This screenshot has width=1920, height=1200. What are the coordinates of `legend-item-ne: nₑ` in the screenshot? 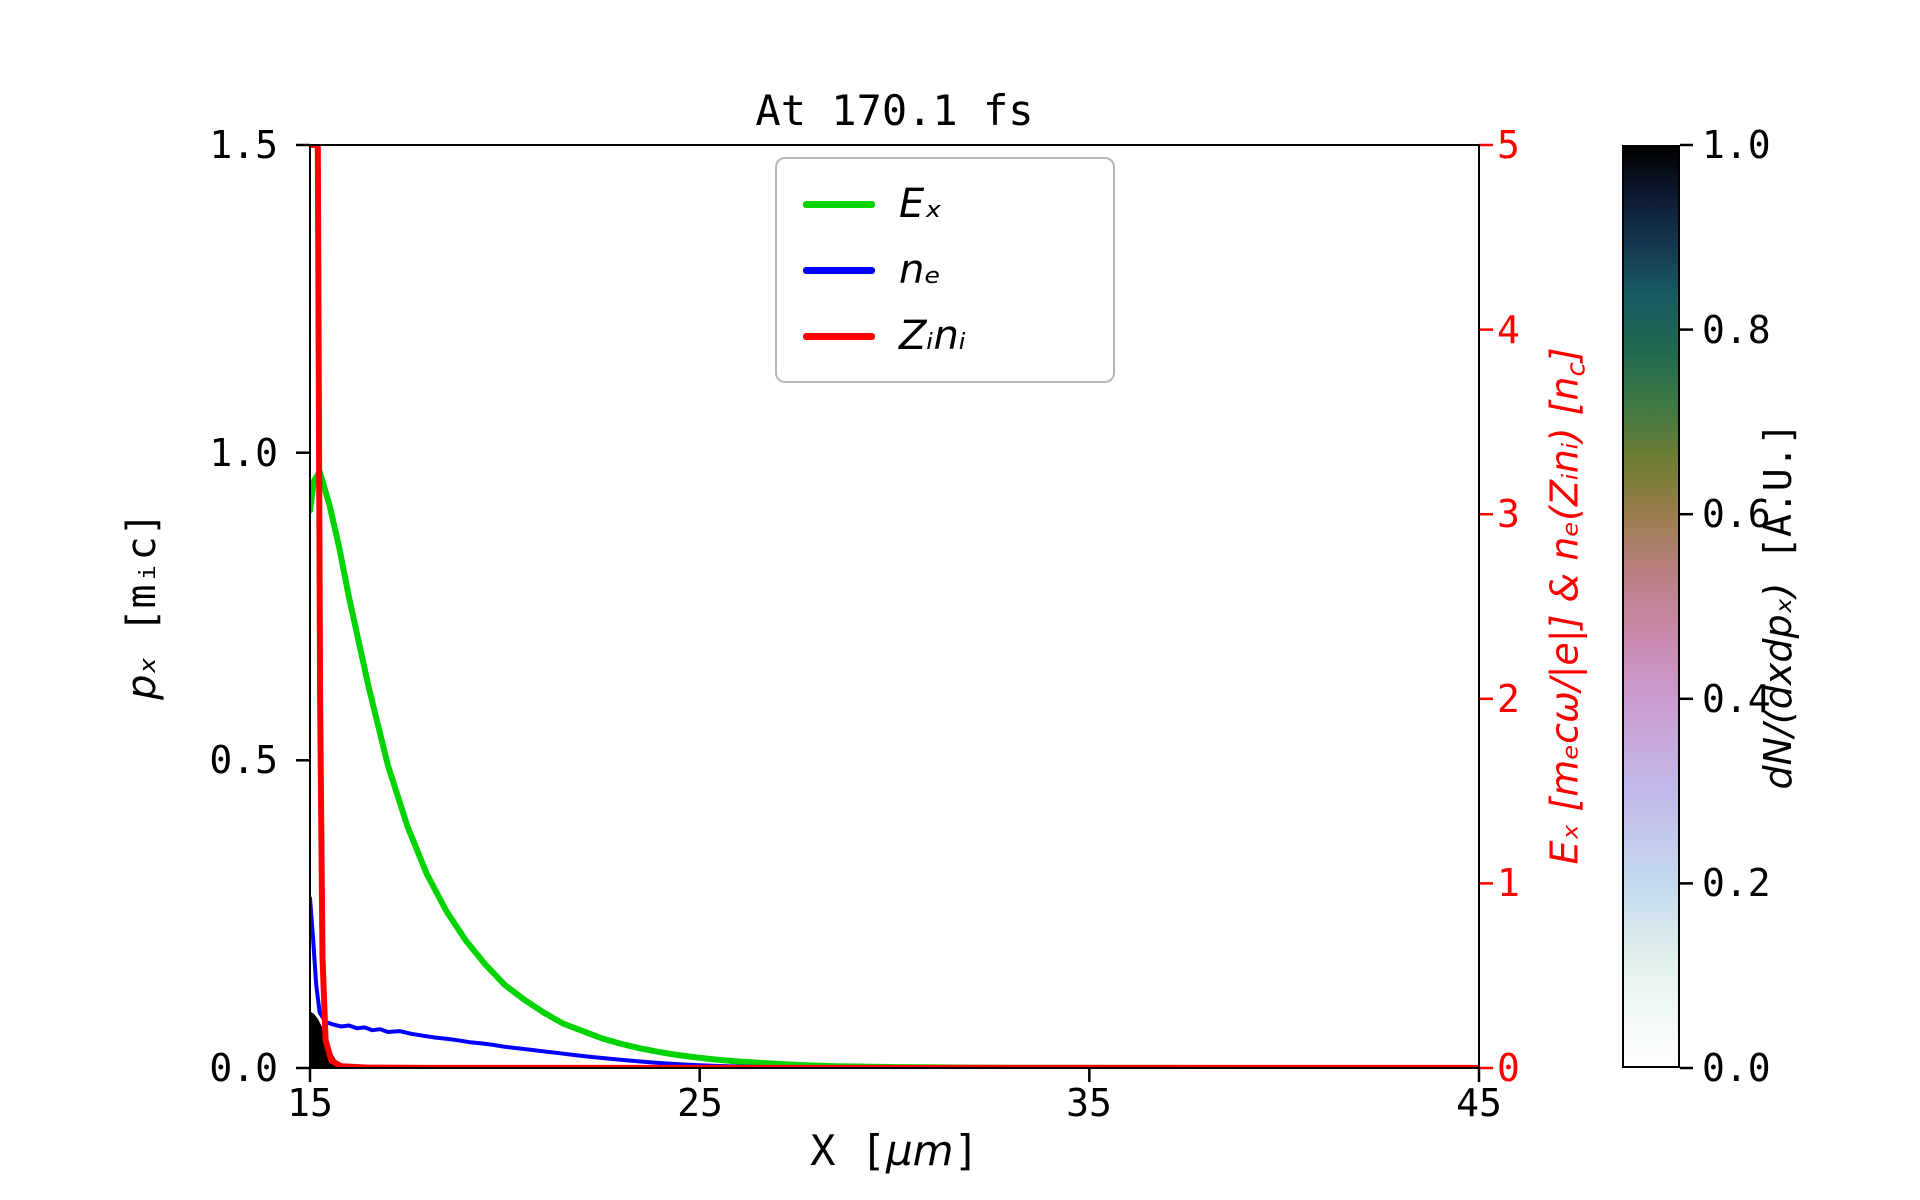 It's located at (945, 270).